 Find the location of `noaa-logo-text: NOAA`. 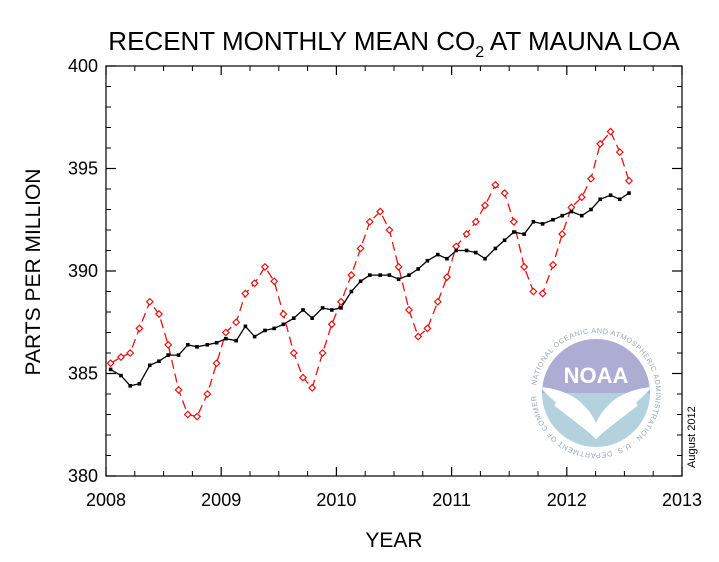

noaa-logo-text: NOAA is located at coordinates (596, 375).